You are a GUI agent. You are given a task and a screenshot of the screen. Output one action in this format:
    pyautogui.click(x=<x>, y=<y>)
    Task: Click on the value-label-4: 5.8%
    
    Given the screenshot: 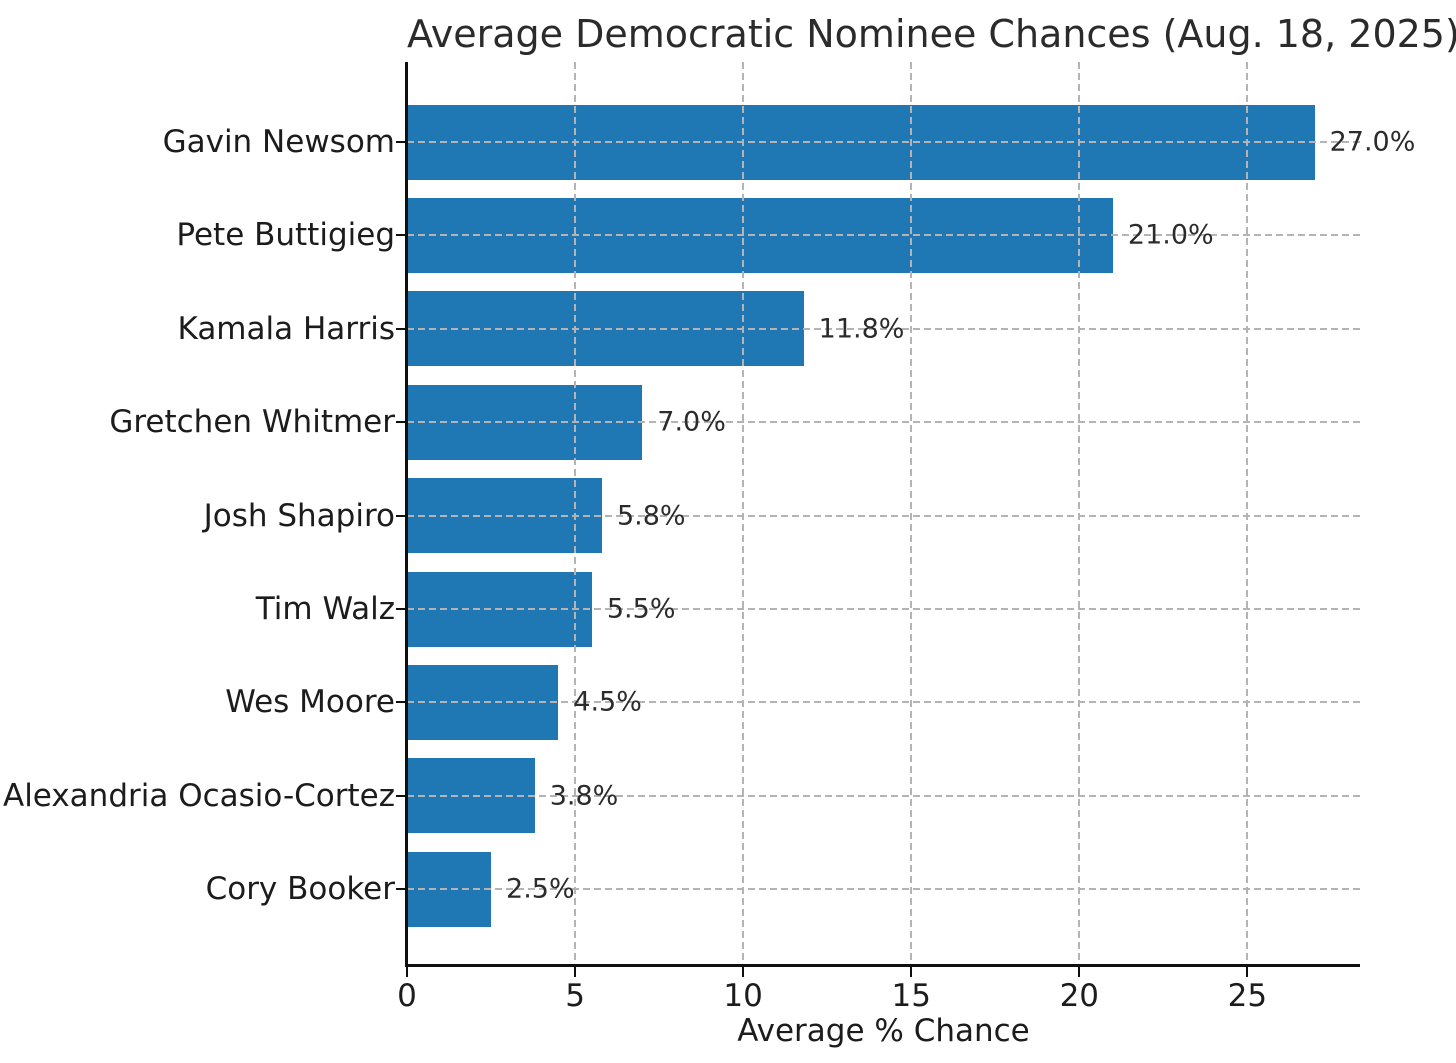 What is the action you would take?
    pyautogui.click(x=651, y=516)
    